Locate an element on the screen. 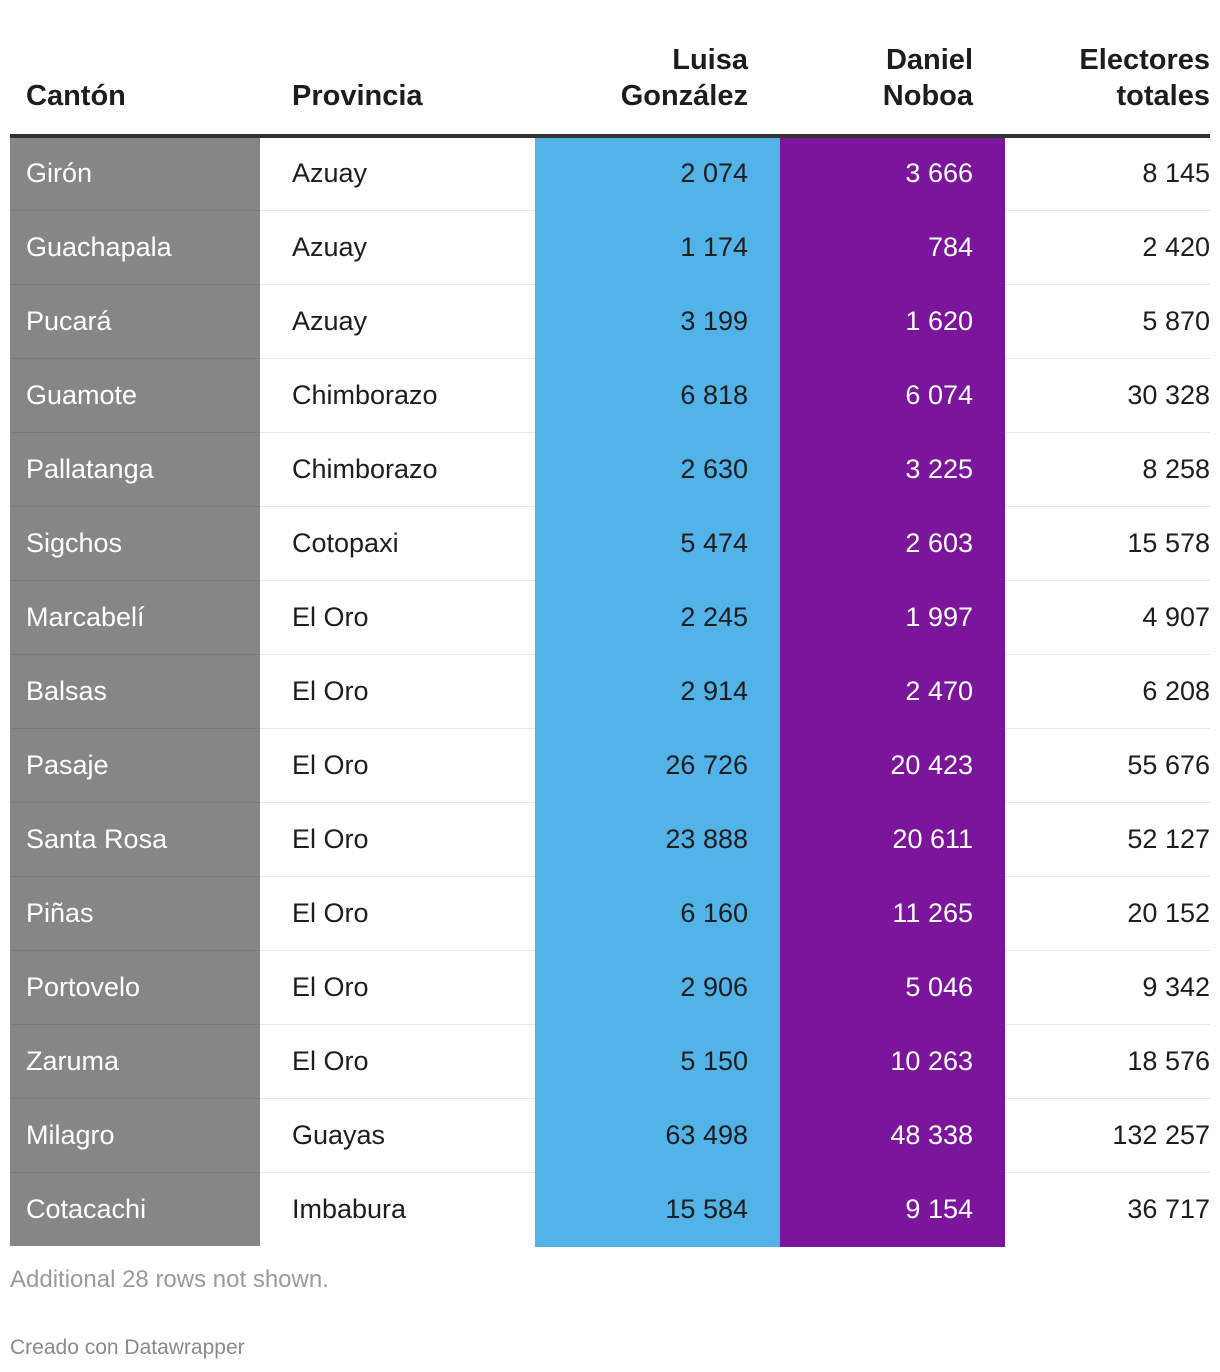 This screenshot has width=1220, height=1372. cell-canton: Santa Rosa is located at coordinates (135, 839).